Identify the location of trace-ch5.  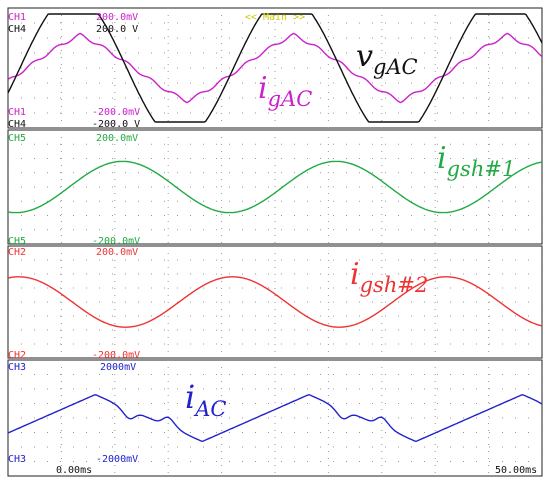
(275, 187).